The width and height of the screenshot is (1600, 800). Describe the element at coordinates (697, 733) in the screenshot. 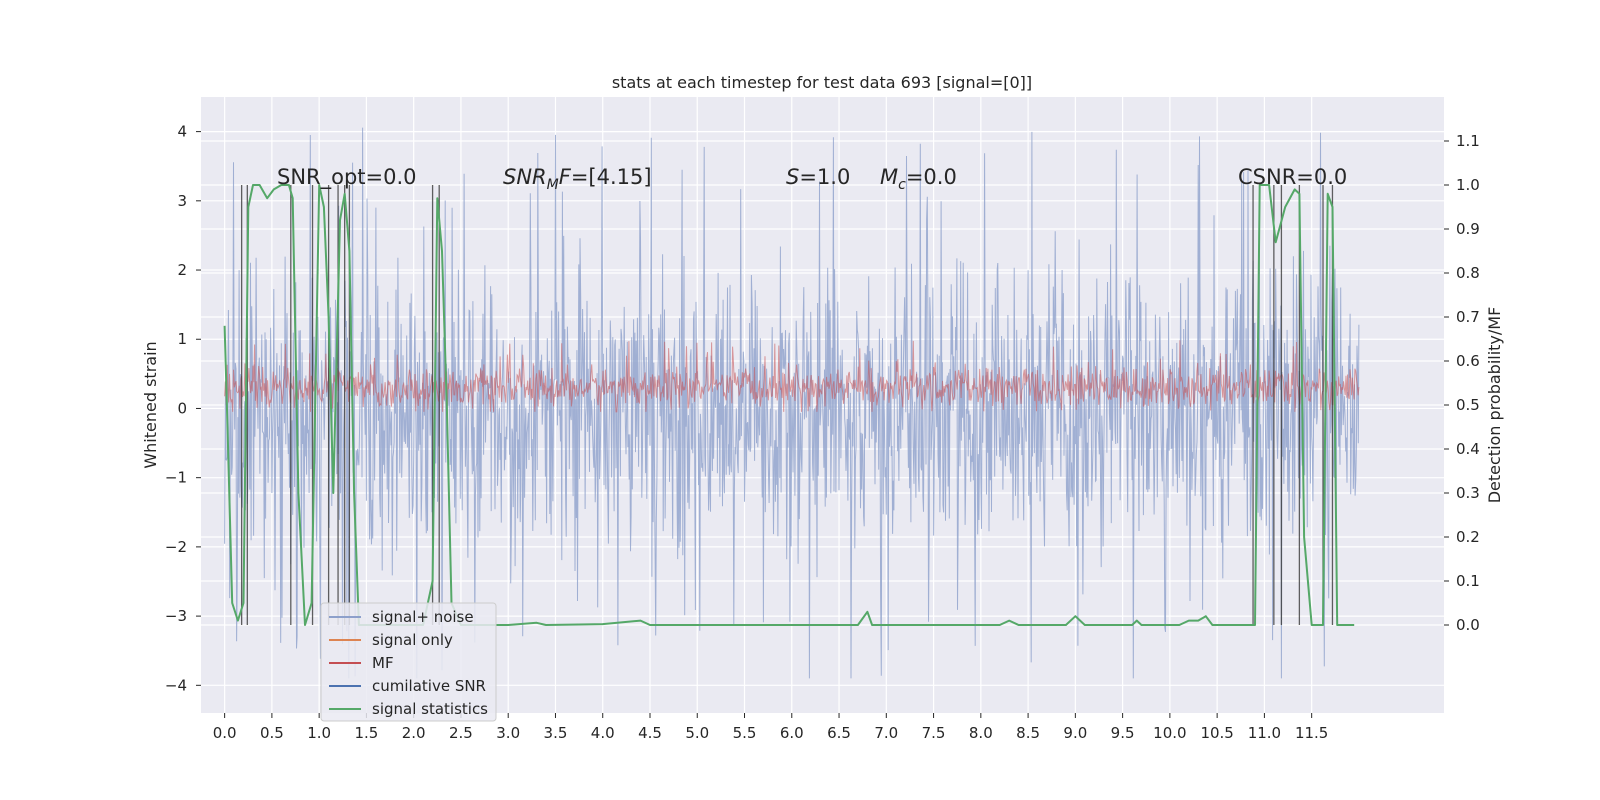

I see `x-tick-label: 5.0` at that location.